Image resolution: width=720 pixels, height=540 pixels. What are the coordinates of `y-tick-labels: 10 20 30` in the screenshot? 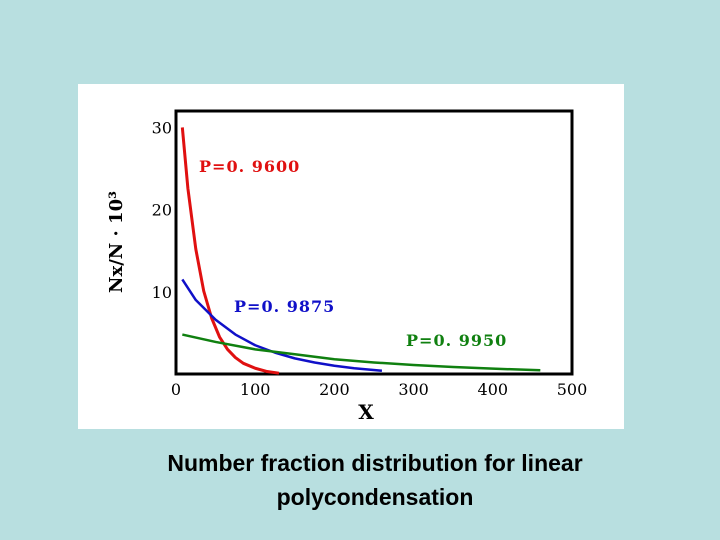 It's located at (162, 209).